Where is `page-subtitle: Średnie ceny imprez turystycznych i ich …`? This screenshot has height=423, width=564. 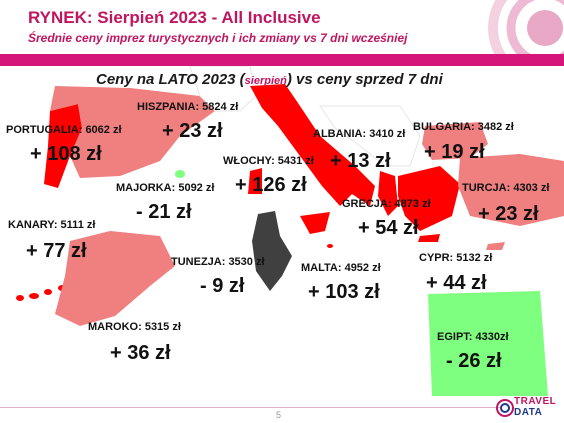
page-subtitle: Średnie ceny imprez turystycznych i ich … is located at coordinates (218, 38).